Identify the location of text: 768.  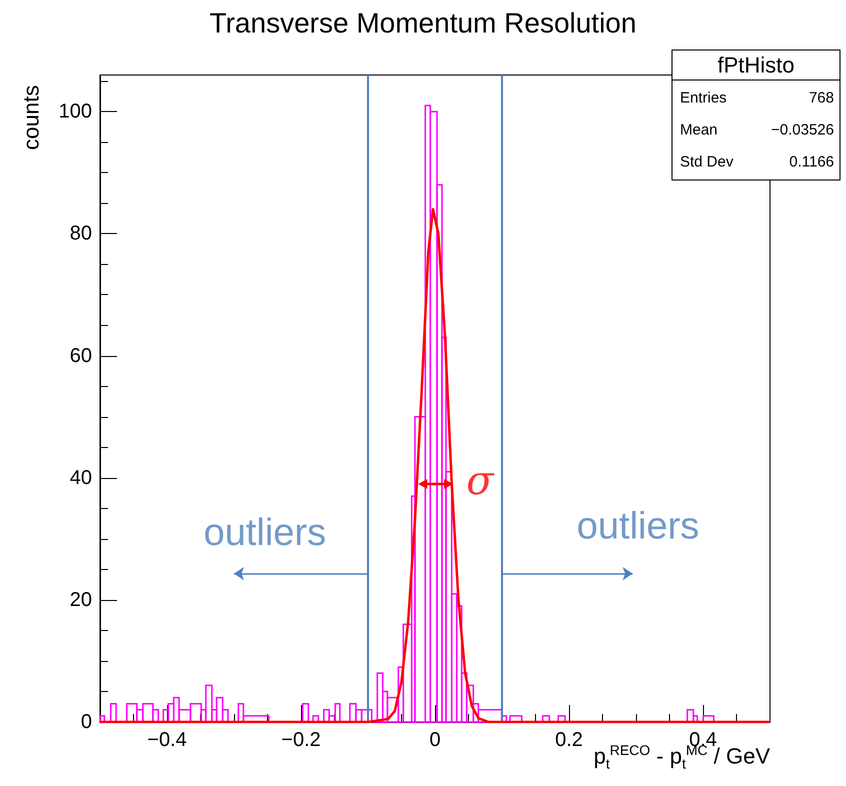
(821, 98).